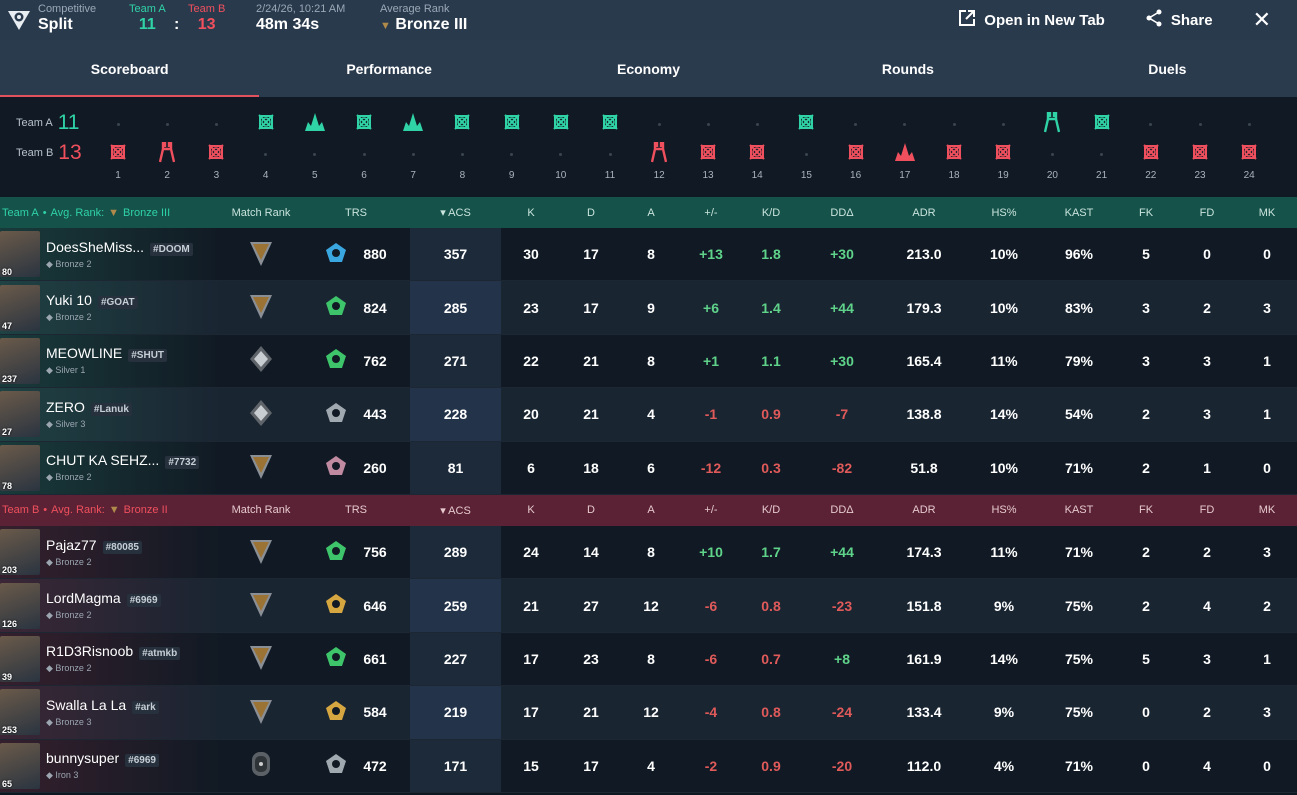 This screenshot has height=795, width=1297. Describe the element at coordinates (413, 145) in the screenshot. I see `round-7: 7` at that location.